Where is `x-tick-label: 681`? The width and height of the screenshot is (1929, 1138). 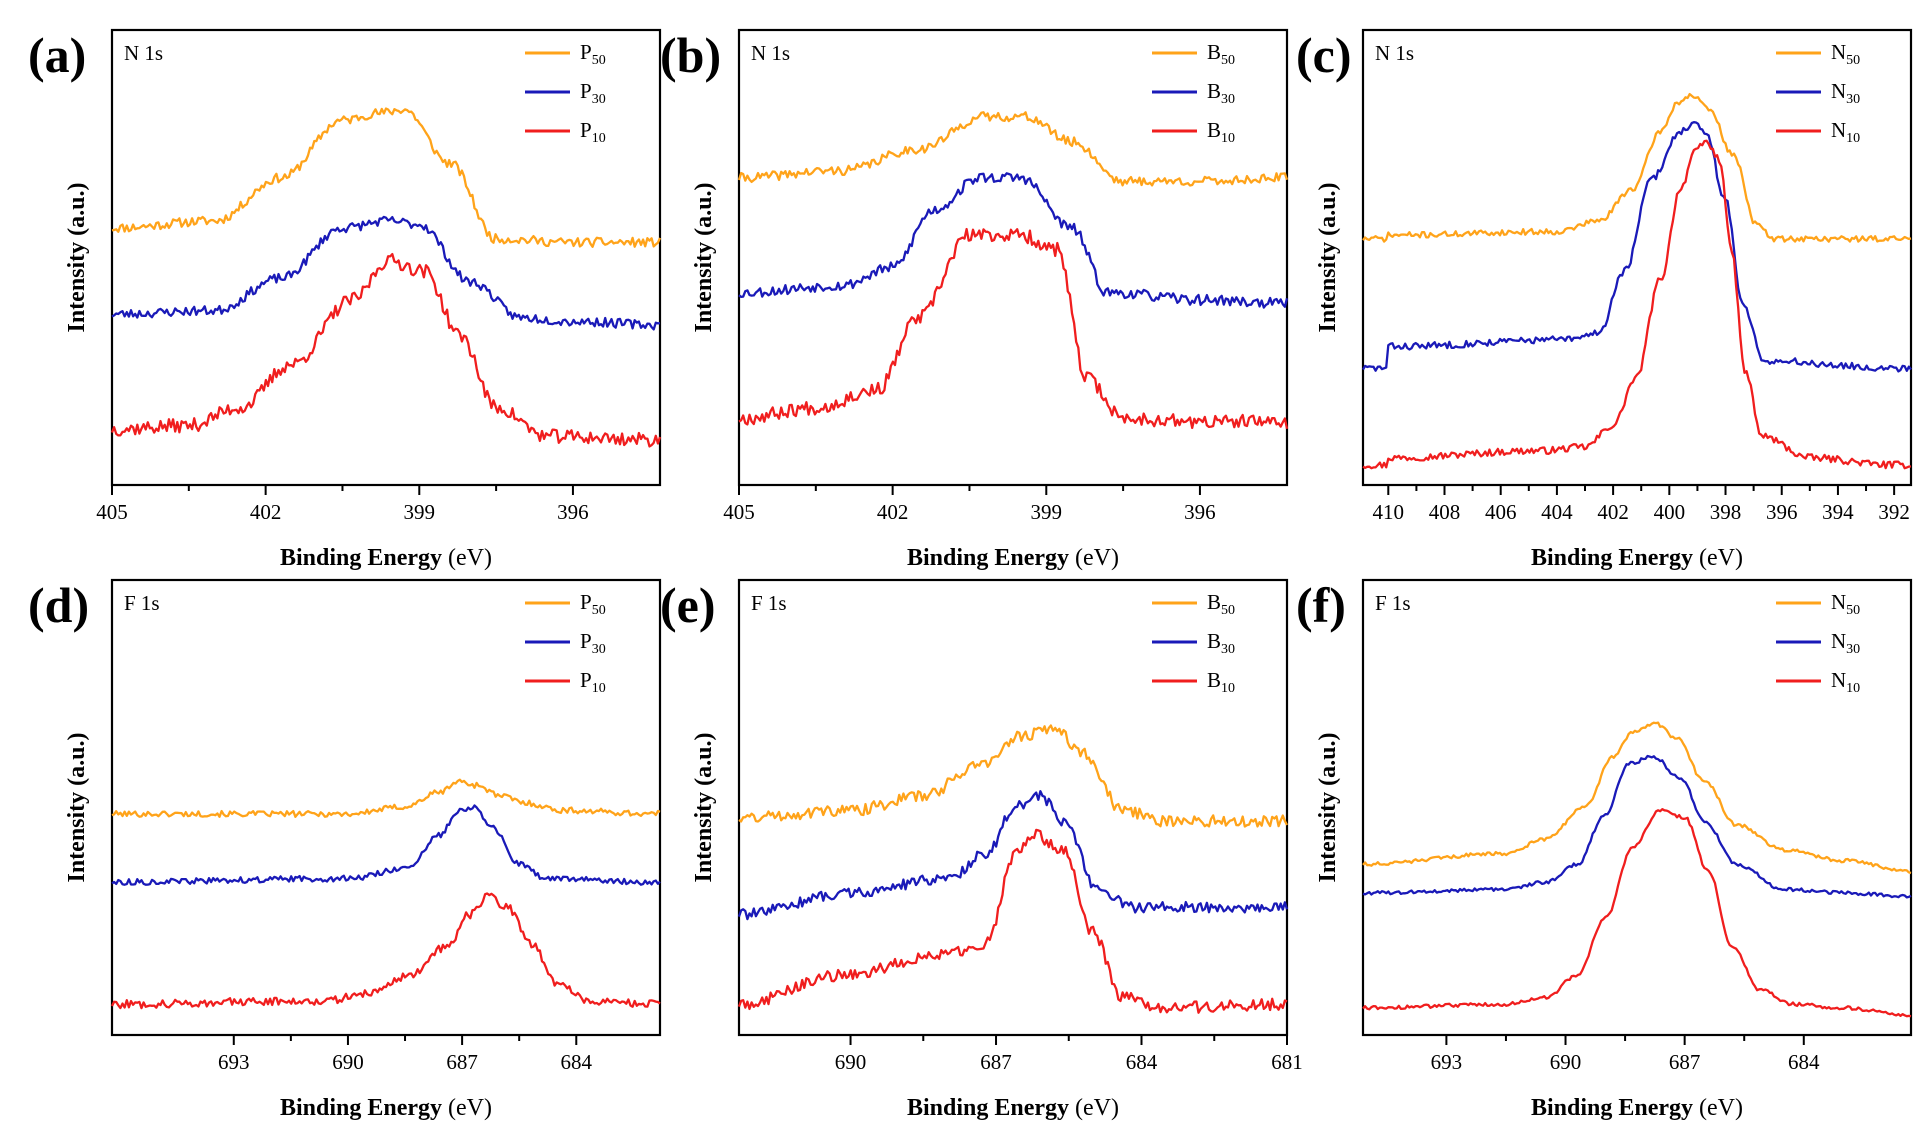
x-tick-label: 681 is located at coordinates (1287, 1062).